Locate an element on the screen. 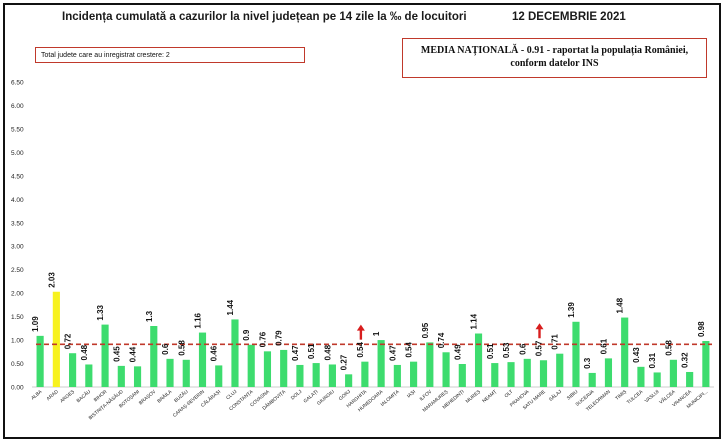  bar-boto-ani is located at coordinates (137, 376).